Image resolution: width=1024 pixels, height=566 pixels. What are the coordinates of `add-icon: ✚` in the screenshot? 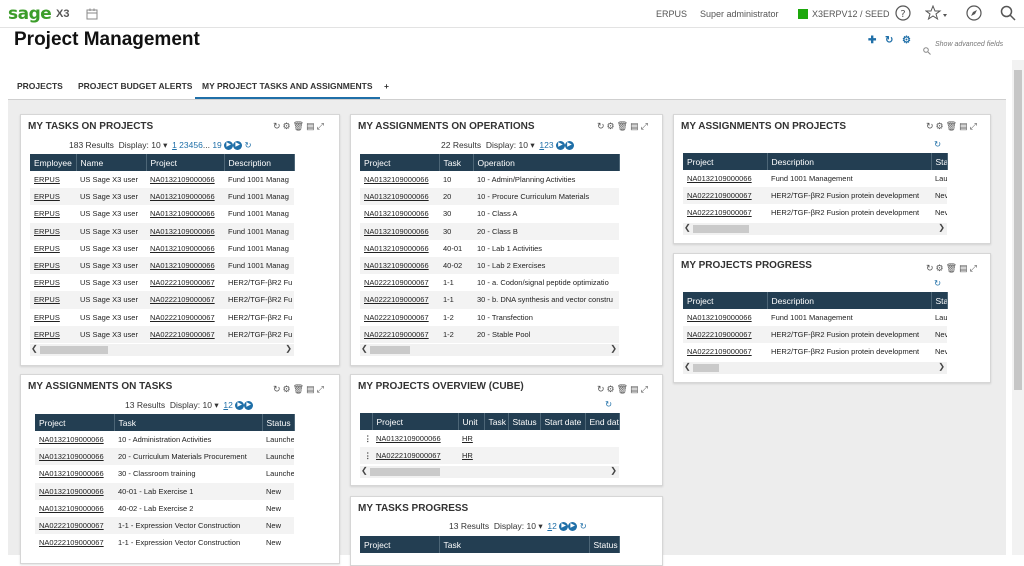 It's located at (872, 40).